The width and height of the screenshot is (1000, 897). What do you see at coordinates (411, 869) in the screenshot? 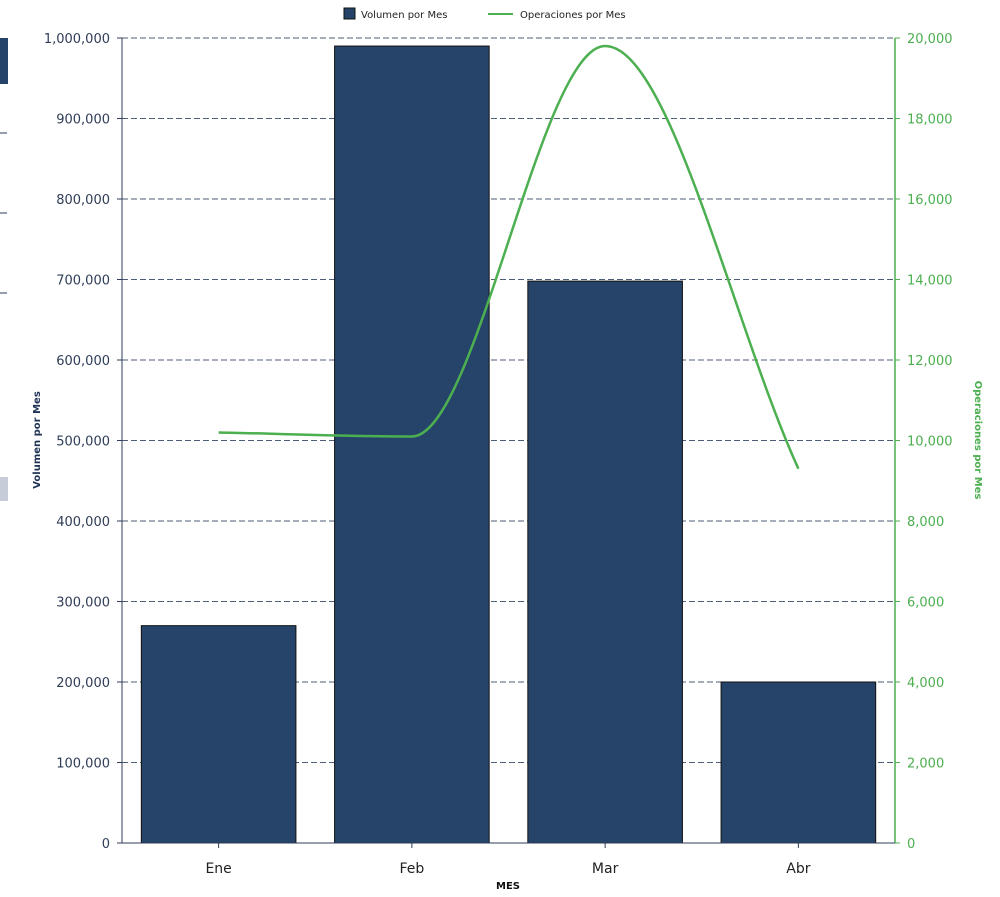
I see `x-tick-label: Feb` at bounding box center [411, 869].